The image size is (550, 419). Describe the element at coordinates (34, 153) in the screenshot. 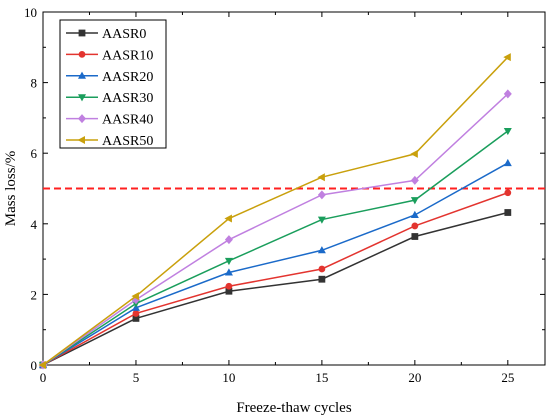

I see `y-tick-label: 6` at that location.